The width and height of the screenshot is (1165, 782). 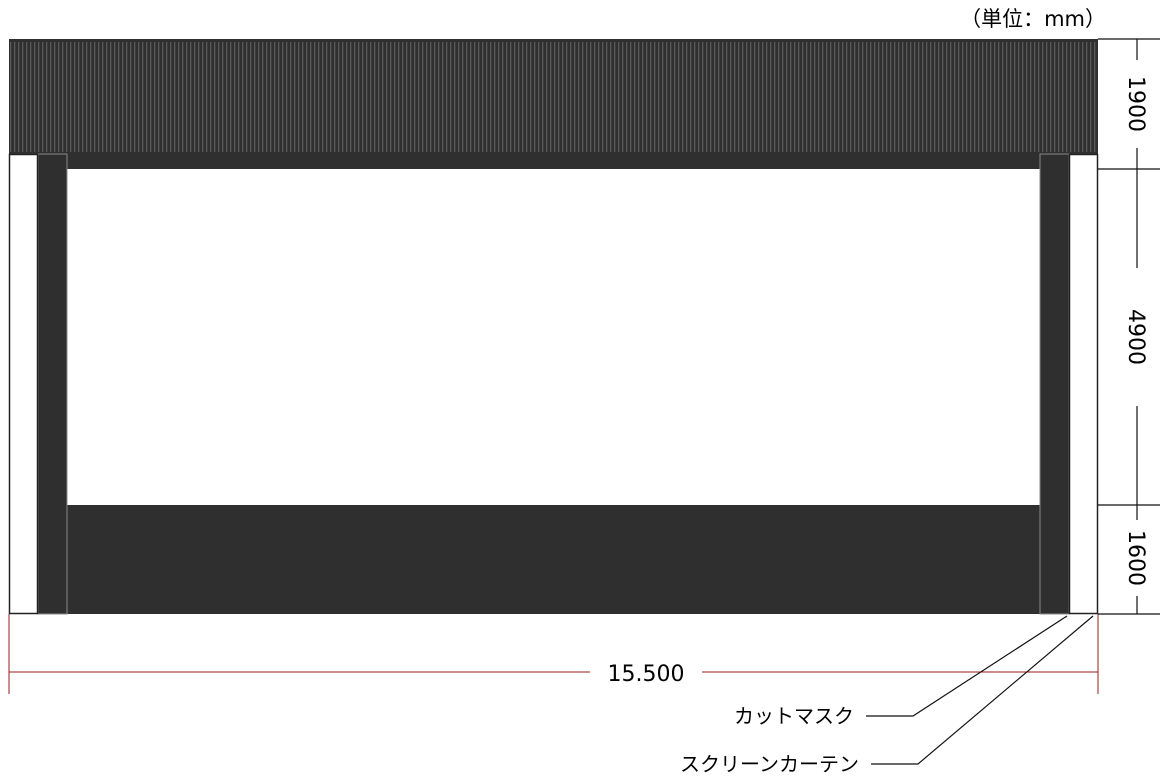 I want to click on cut-mask-left, so click(x=52, y=384).